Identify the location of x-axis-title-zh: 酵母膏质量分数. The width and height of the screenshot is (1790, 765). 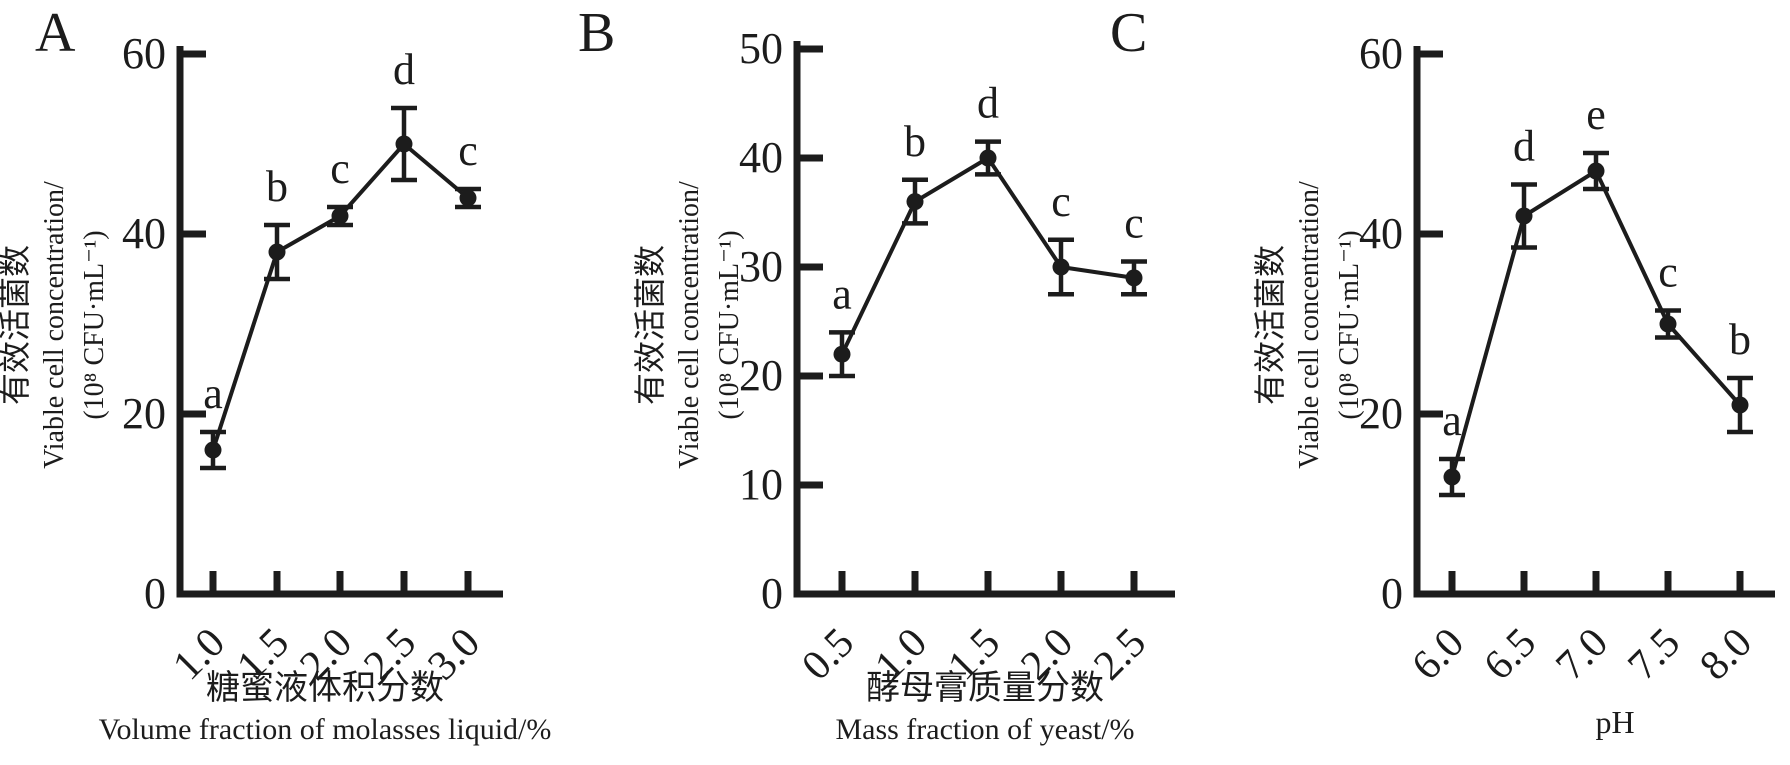
(985, 688).